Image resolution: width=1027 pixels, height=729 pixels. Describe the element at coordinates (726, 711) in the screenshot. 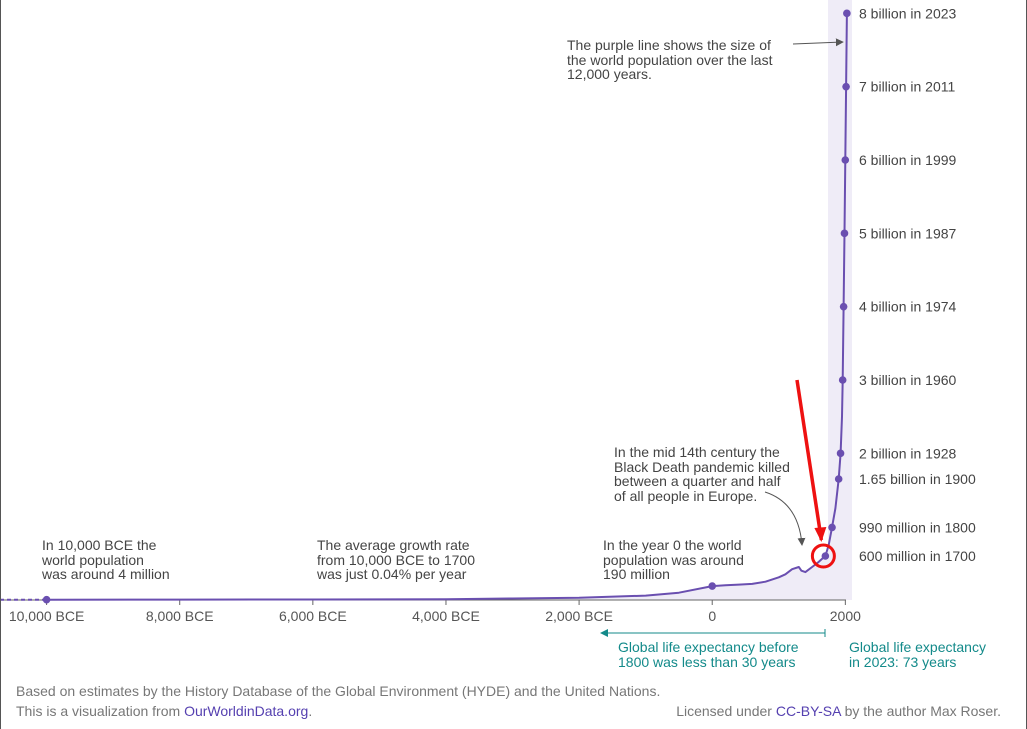

I see `footer-license-prefix: Licensed under` at that location.